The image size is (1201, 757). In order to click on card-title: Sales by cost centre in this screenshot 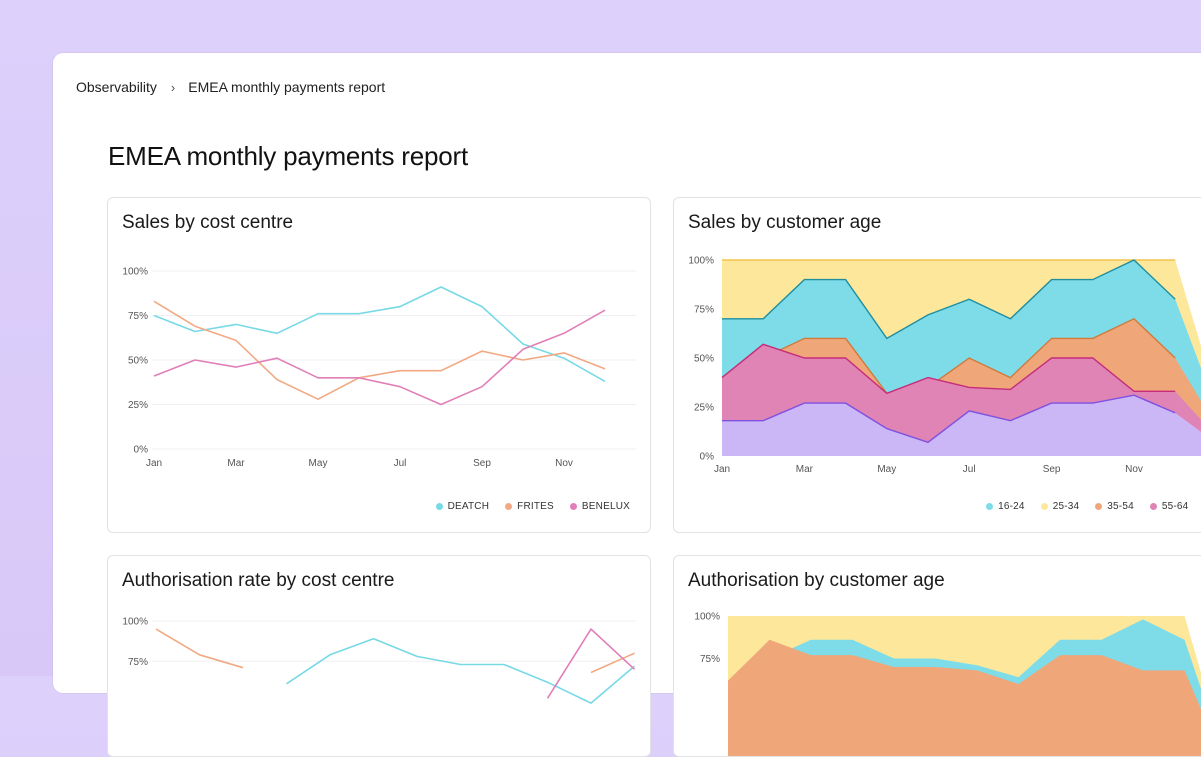, I will do `click(208, 222)`.